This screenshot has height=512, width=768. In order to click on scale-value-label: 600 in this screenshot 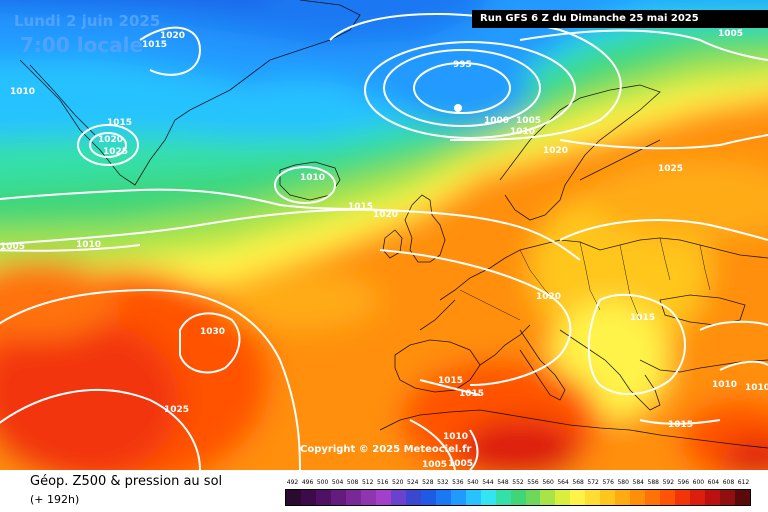, I will do `click(698, 482)`.